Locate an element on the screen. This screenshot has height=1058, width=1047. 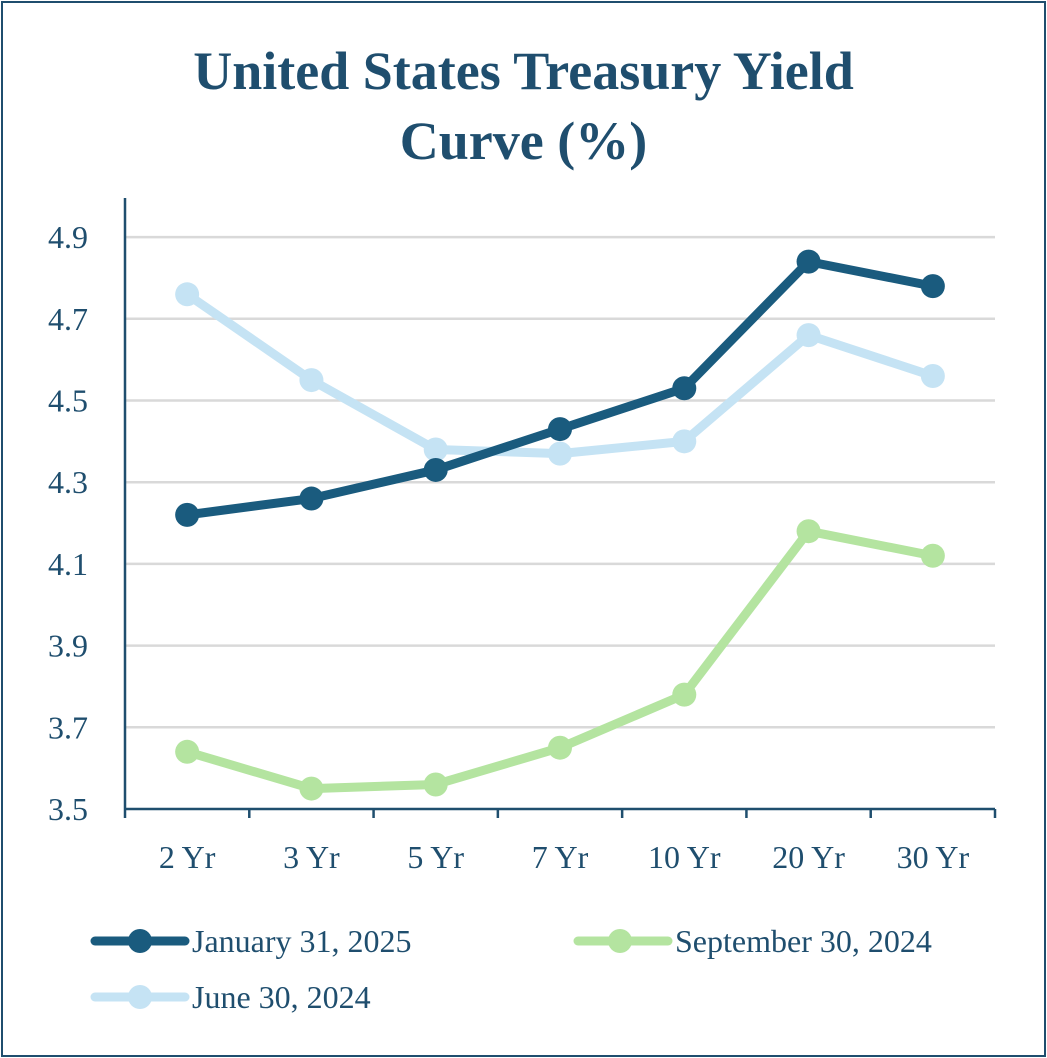
x-tick-label: 5 Yr is located at coordinates (435, 857).